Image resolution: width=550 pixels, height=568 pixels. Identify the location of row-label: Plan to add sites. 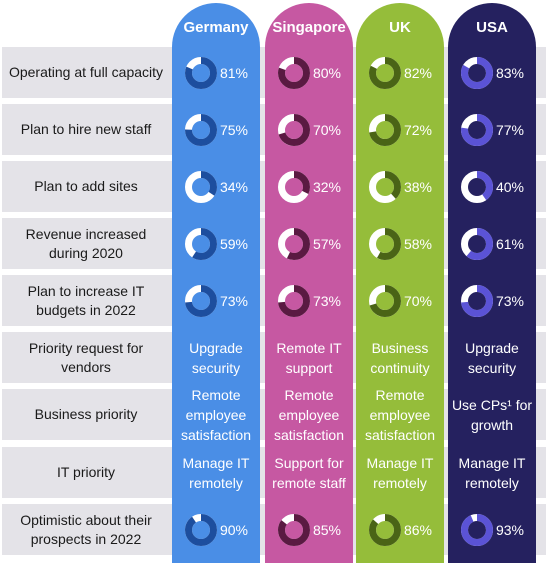
(86, 186).